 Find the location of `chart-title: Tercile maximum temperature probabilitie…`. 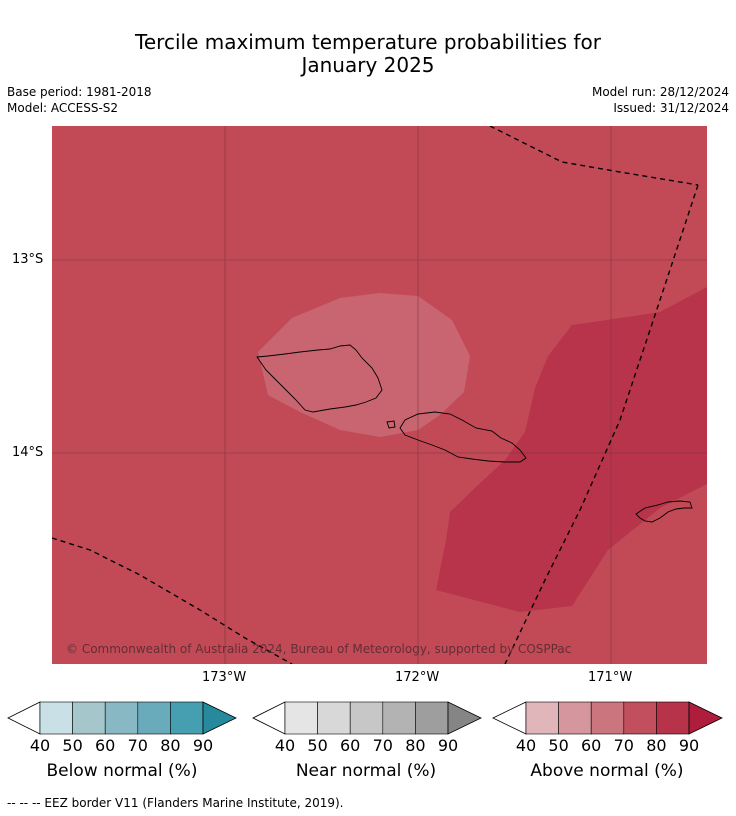

chart-title: Tercile maximum temperature probabilitie… is located at coordinates (368, 54).